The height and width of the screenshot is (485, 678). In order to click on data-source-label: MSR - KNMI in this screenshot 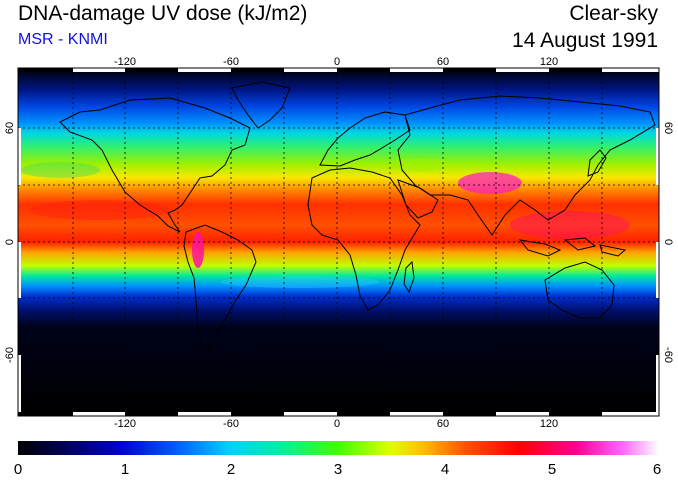, I will do `click(63, 39)`.